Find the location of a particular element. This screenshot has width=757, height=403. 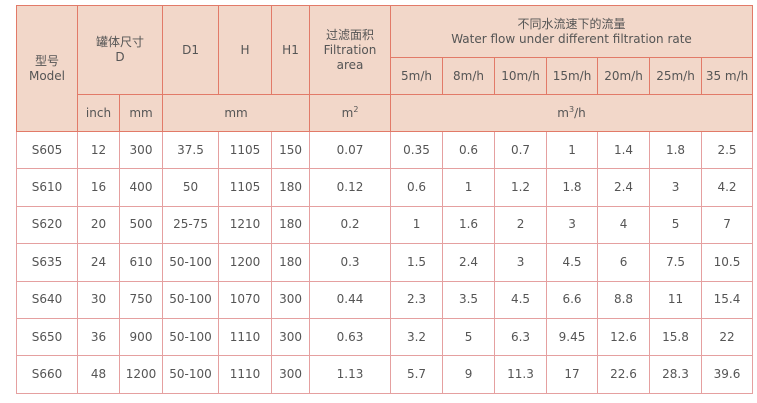

value-cell: 11 is located at coordinates (676, 299).